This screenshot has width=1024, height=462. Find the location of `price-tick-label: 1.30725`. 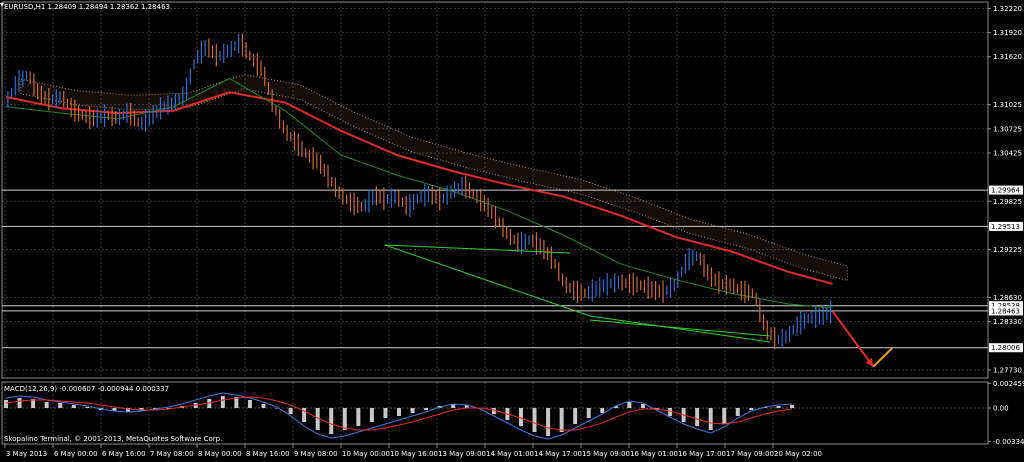

price-tick-label: 1.30725 is located at coordinates (1007, 129).